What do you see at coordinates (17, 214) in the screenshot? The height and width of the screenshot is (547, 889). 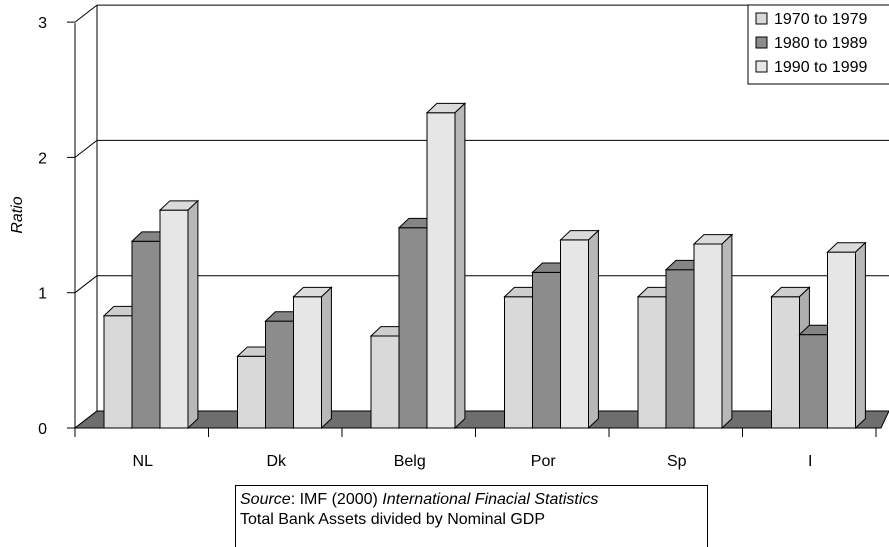 I see `y-axis-title: Ratio` at bounding box center [17, 214].